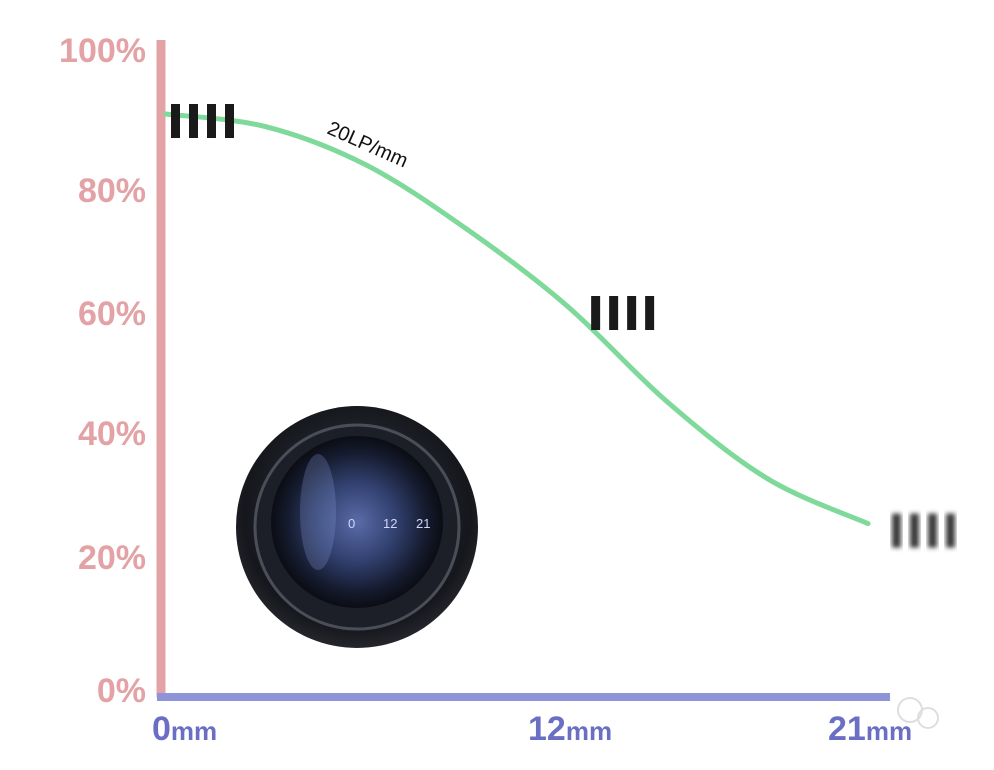 This screenshot has width=994, height=770. Describe the element at coordinates (870, 729) in the screenshot. I see `x-tick-label: 21mm` at that location.